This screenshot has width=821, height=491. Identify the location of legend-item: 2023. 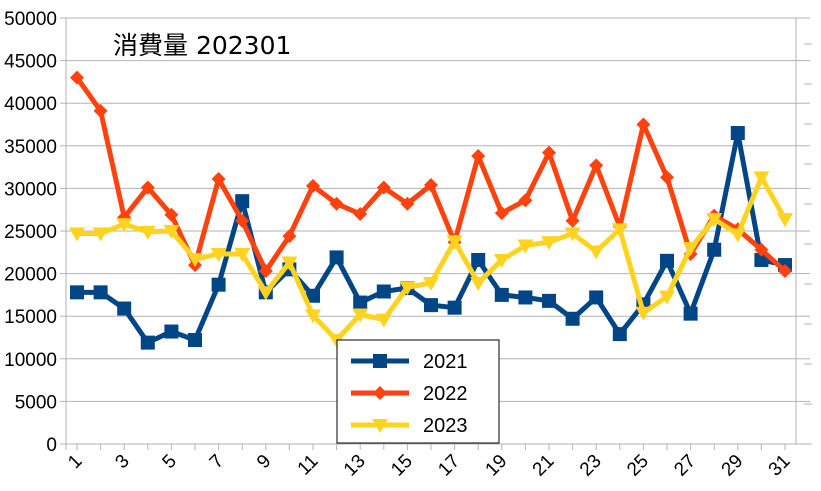
(409, 426).